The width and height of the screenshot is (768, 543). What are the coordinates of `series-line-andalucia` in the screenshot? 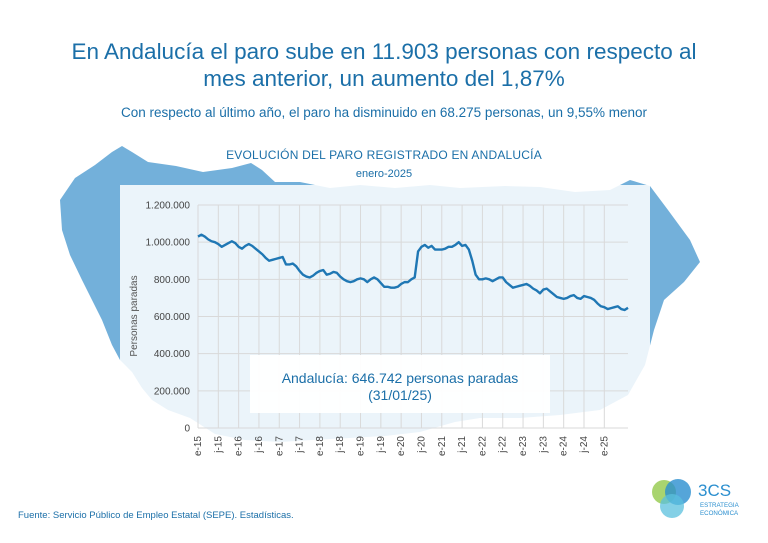 It's located at (413, 272).